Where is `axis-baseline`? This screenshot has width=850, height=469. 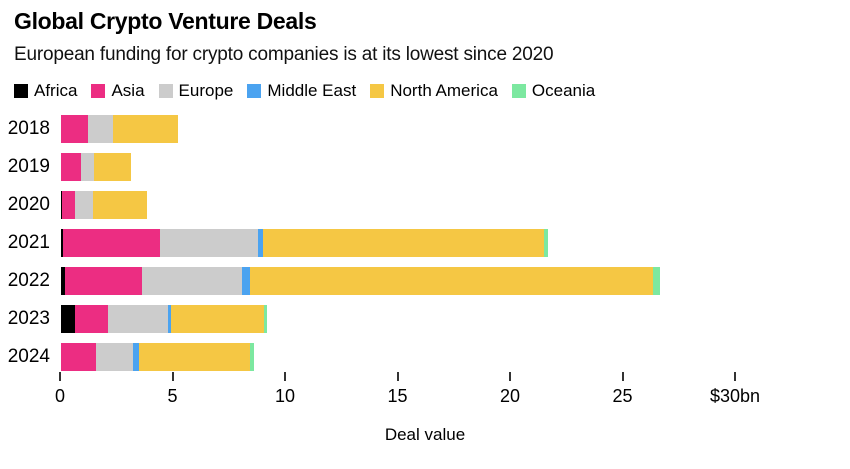 axis-baseline is located at coordinates (60, 241).